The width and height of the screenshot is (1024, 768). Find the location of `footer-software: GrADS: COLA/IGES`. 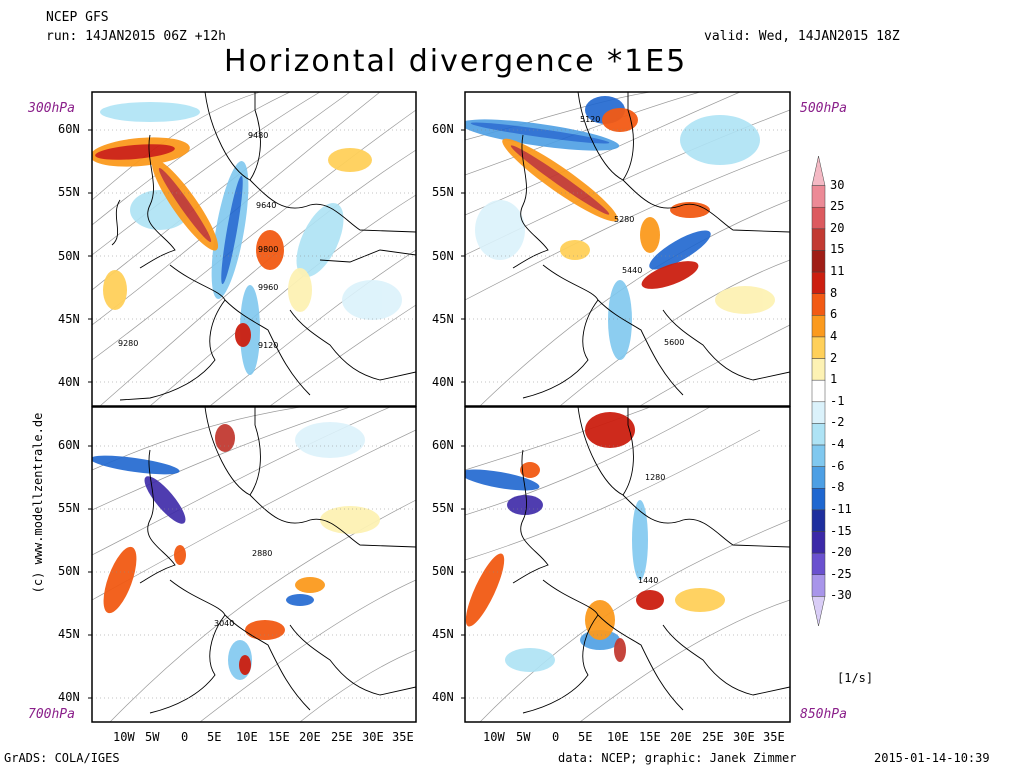

footer-software: GrADS: COLA/IGES is located at coordinates (62, 758).